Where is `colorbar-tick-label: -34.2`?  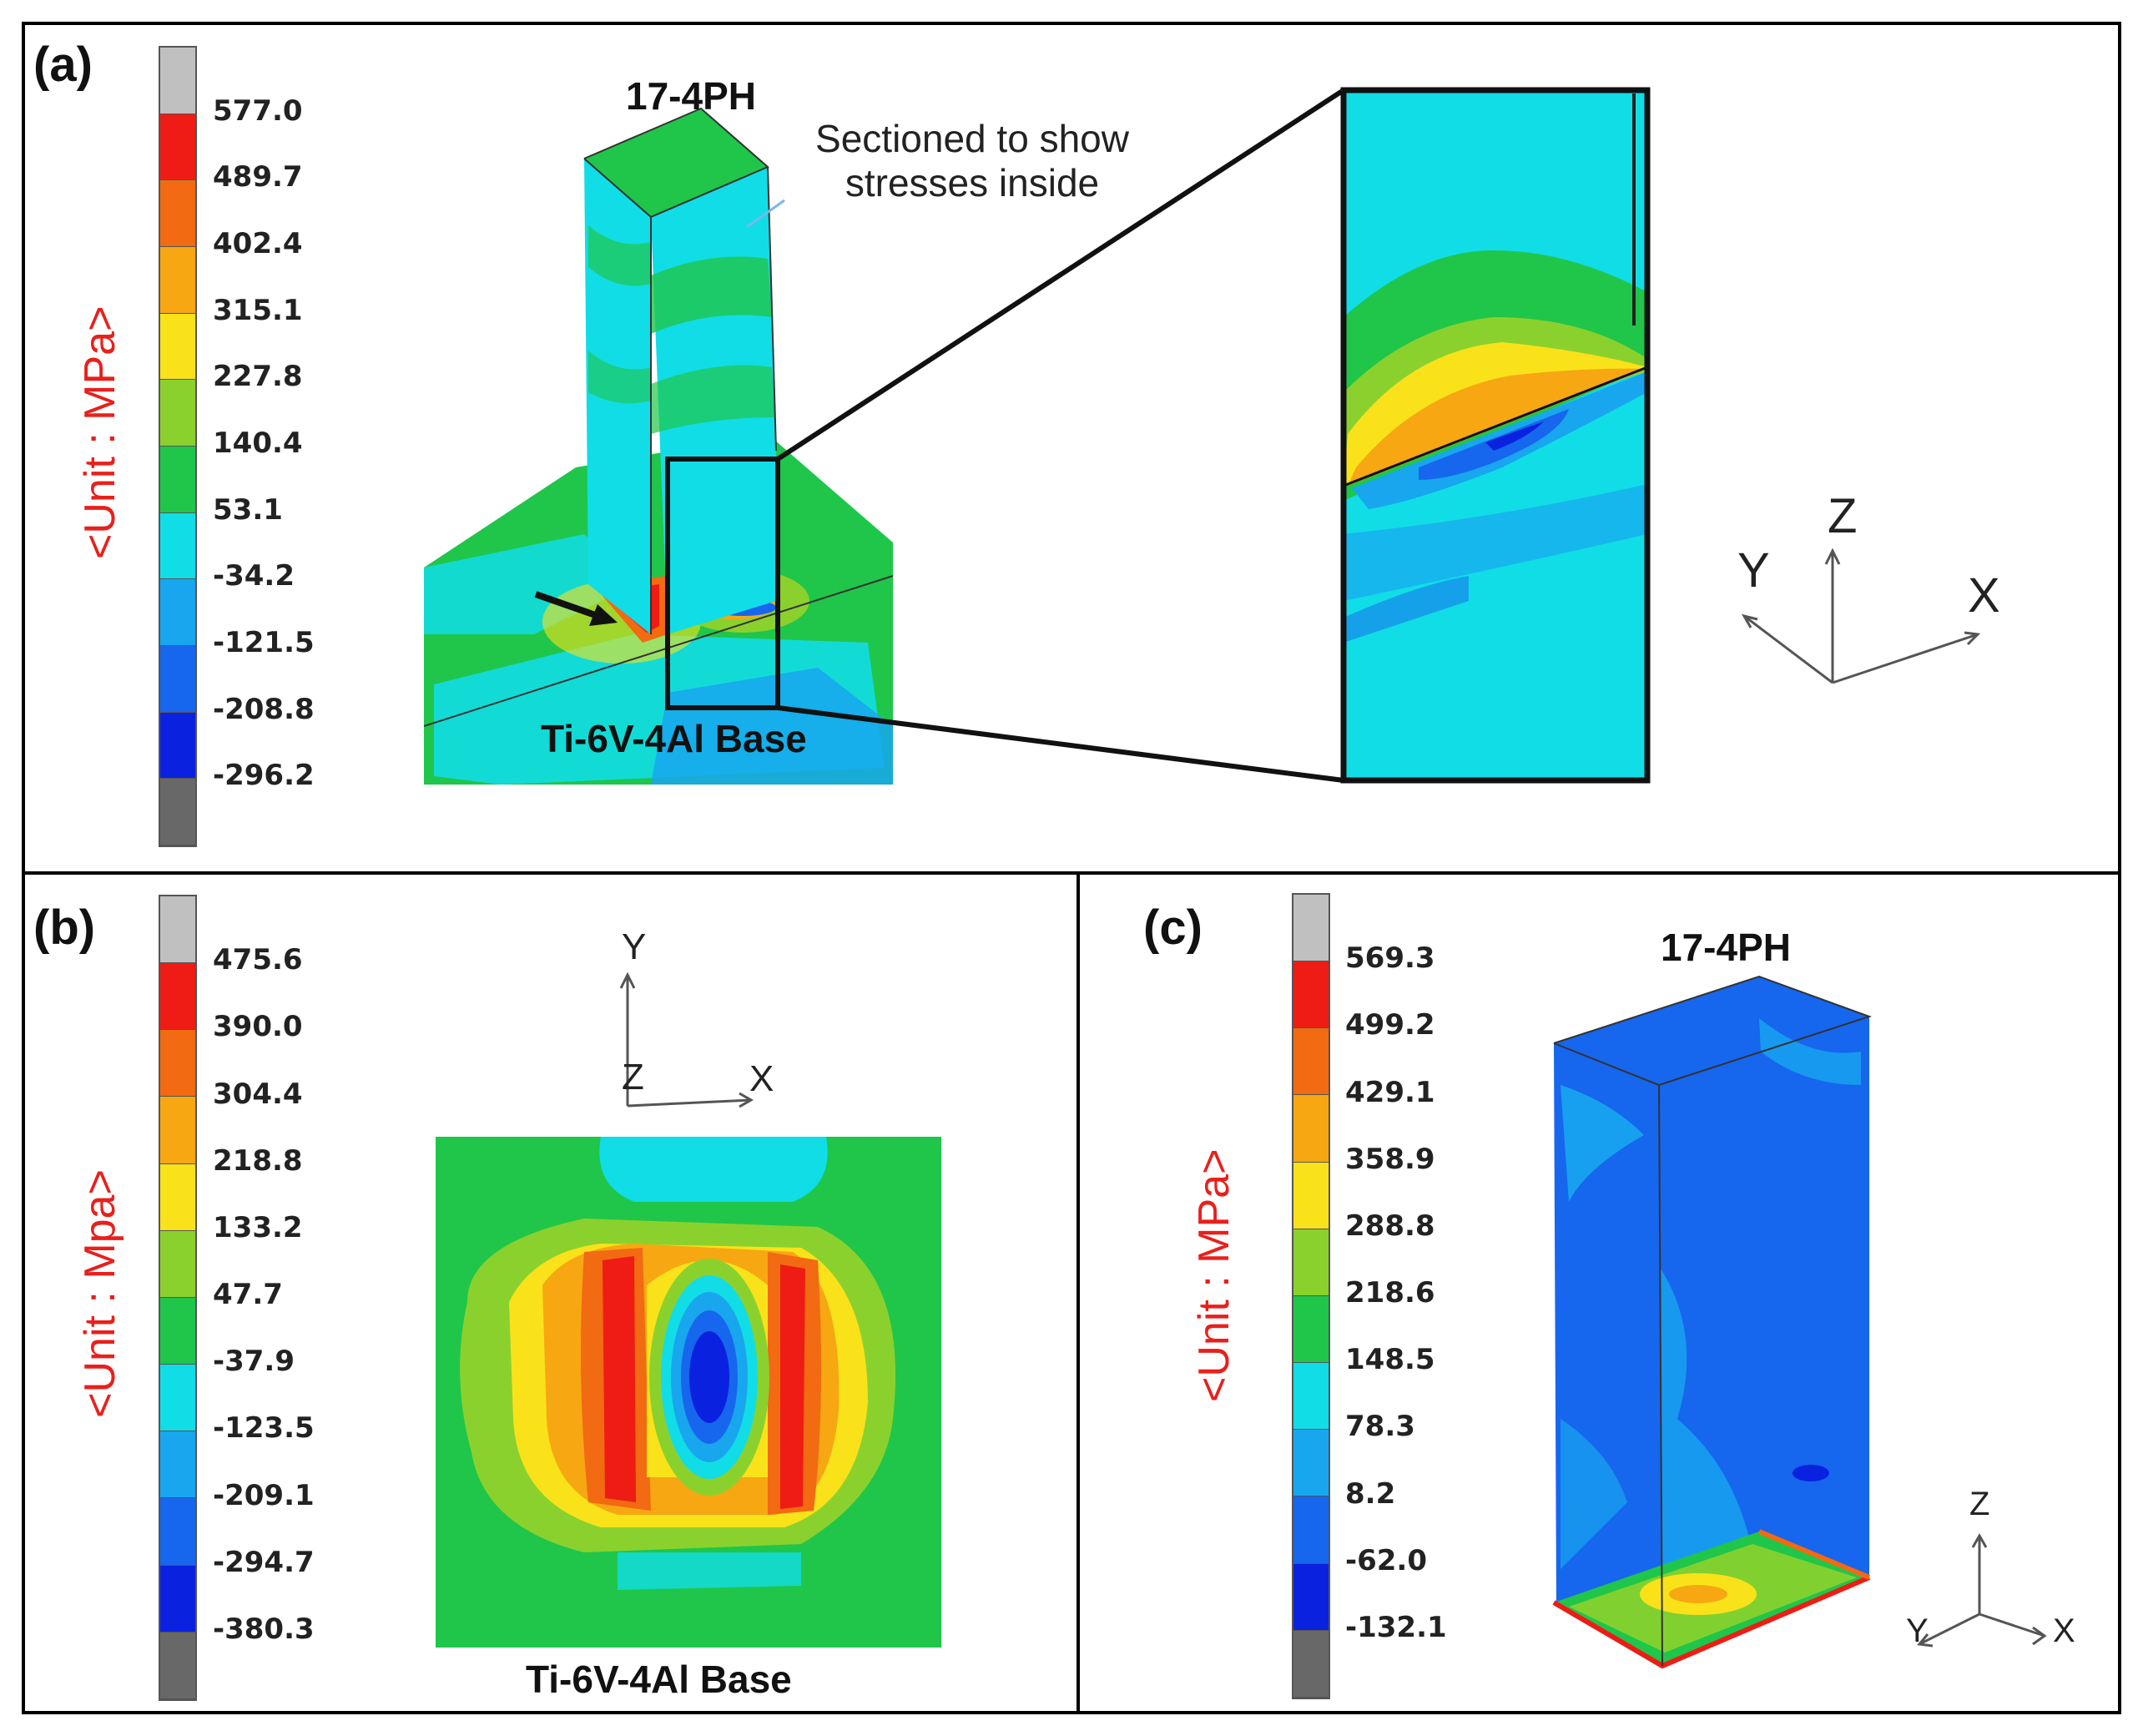 colorbar-tick-label: -34.2 is located at coordinates (254, 576).